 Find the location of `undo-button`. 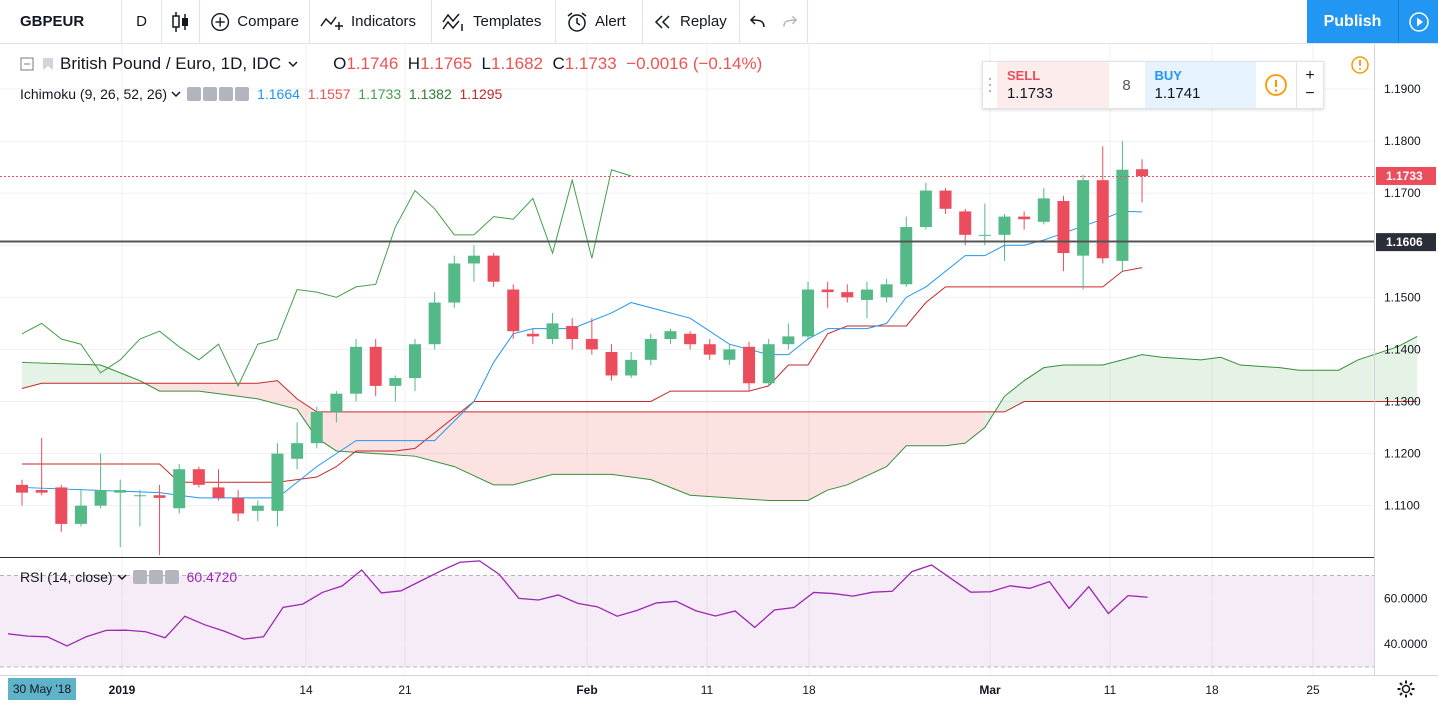

undo-button is located at coordinates (757, 21).